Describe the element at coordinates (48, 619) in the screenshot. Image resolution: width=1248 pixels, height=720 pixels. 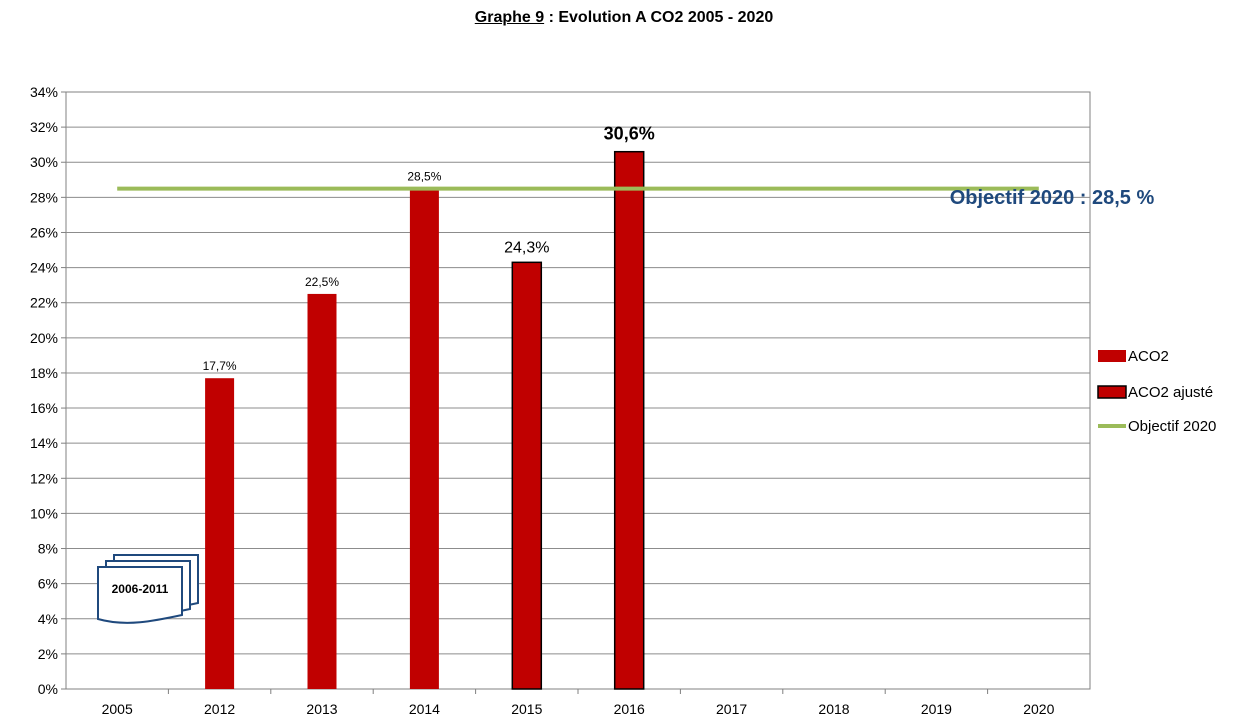
I see `y-tick-label: 4%` at that location.